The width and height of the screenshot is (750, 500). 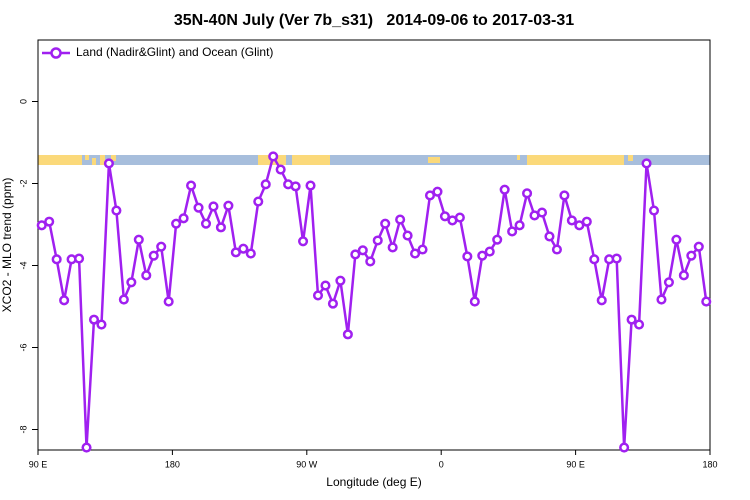 What do you see at coordinates (7, 245) in the screenshot?
I see `y-axis-label: XCO2 - MLO trend (ppm)` at bounding box center [7, 245].